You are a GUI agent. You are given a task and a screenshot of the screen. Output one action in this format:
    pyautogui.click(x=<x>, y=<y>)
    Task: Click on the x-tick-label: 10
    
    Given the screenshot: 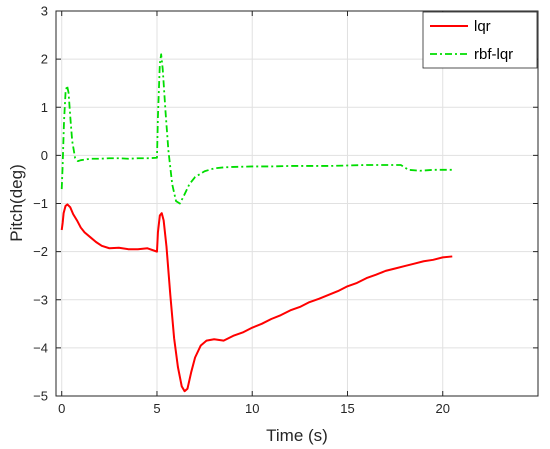 What is the action you would take?
    pyautogui.click(x=252, y=408)
    